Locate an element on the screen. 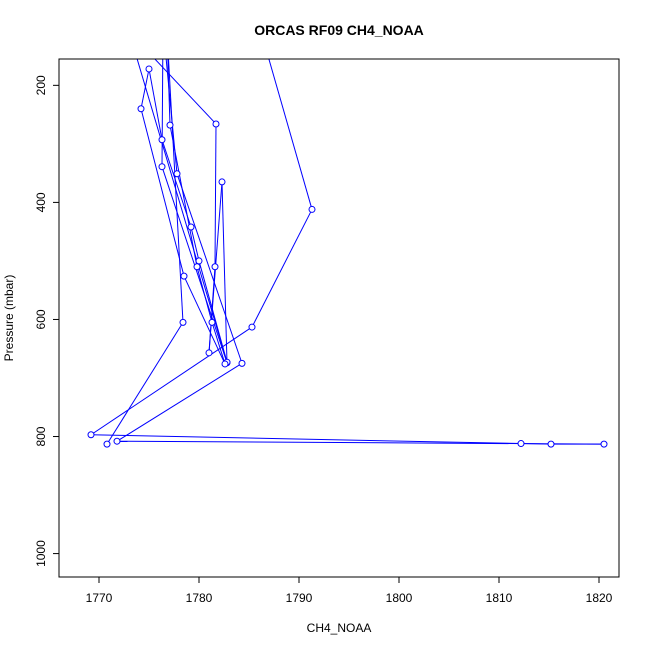  y-tick-label: 800 is located at coordinates (41, 436).